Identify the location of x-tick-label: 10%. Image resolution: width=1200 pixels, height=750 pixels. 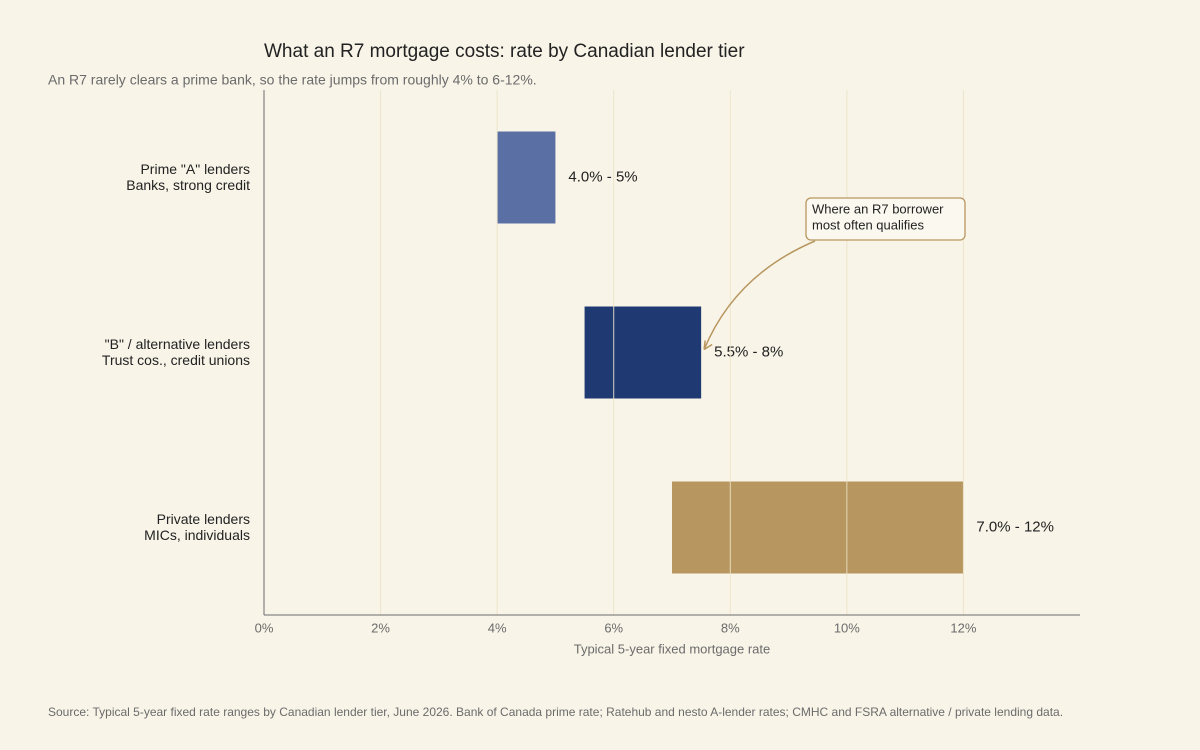
(847, 627).